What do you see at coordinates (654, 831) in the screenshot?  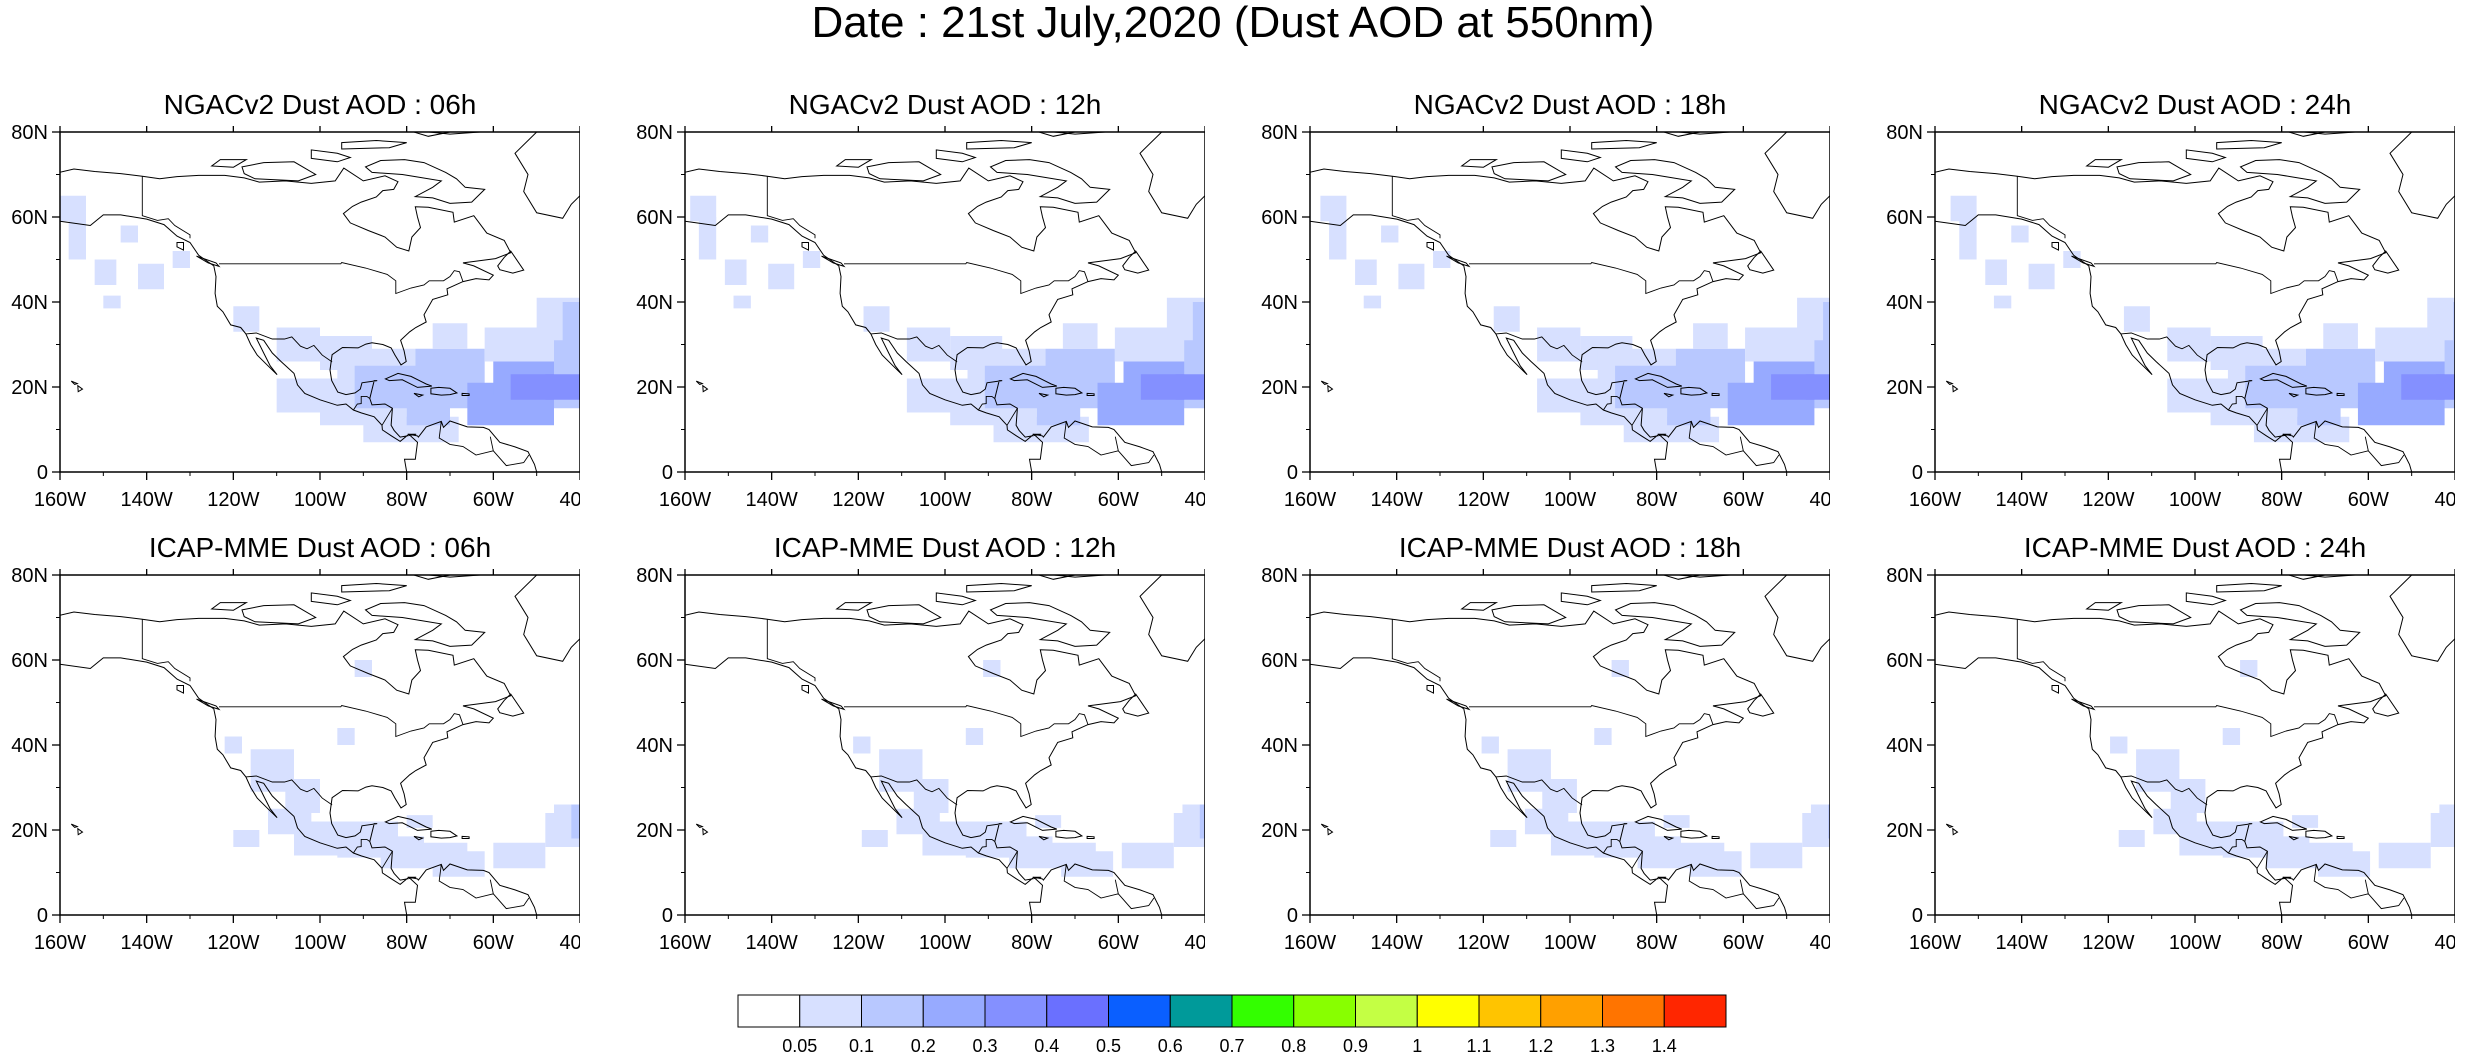 I see `lat-label: 20N` at bounding box center [654, 831].